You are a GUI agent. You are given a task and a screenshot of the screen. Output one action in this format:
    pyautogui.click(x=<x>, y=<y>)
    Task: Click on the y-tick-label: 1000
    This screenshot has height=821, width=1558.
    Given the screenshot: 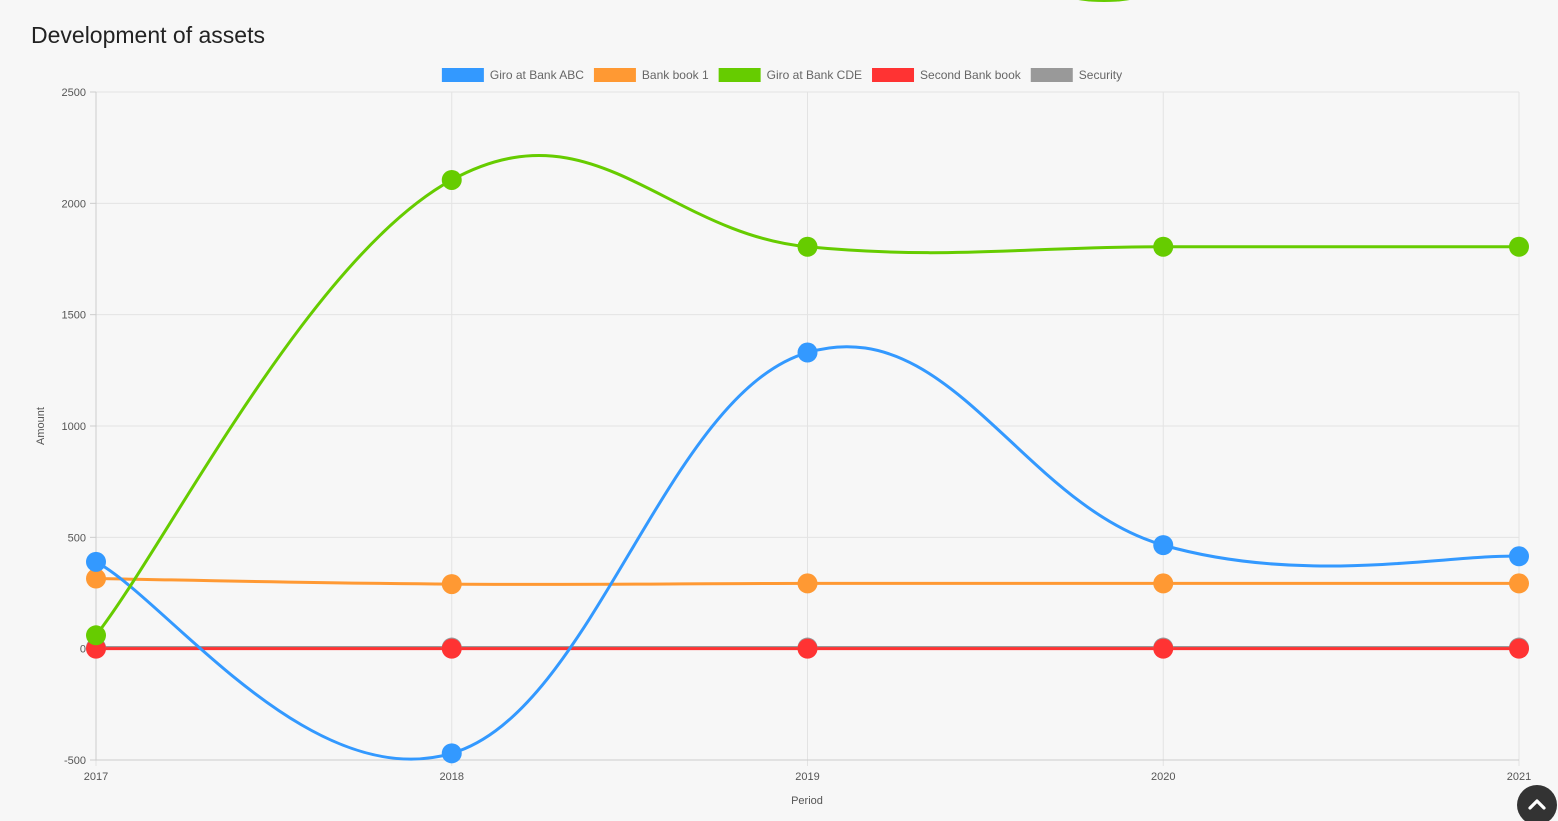 What is the action you would take?
    pyautogui.click(x=74, y=427)
    